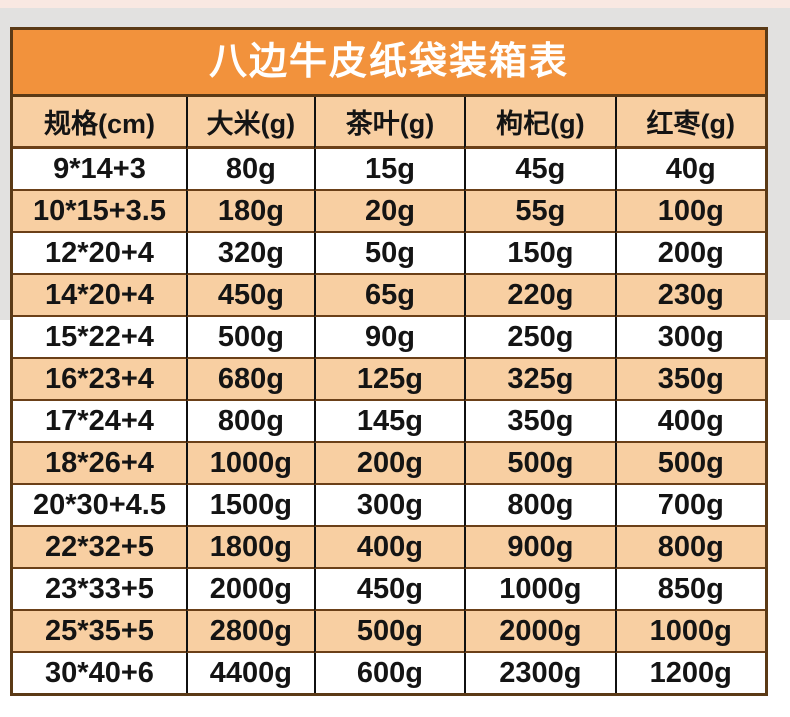  What do you see at coordinates (689, 123) in the screenshot?
I see `column-header: 红枣(g)` at bounding box center [689, 123].